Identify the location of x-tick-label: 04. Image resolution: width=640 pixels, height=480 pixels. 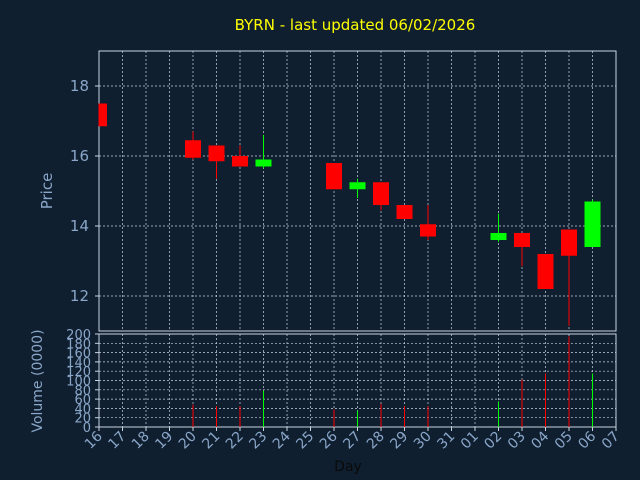
(540, 440).